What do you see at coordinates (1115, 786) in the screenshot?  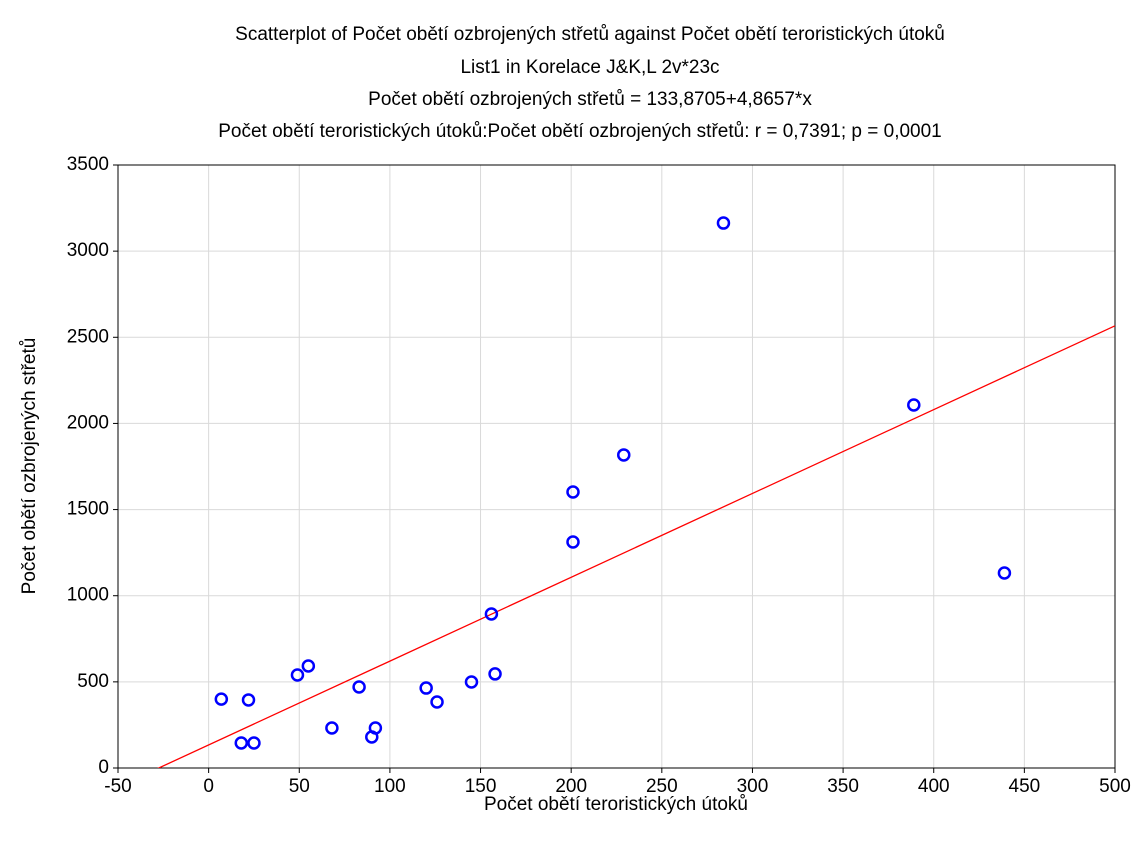 I see `x-tick-label: 500` at bounding box center [1115, 786].